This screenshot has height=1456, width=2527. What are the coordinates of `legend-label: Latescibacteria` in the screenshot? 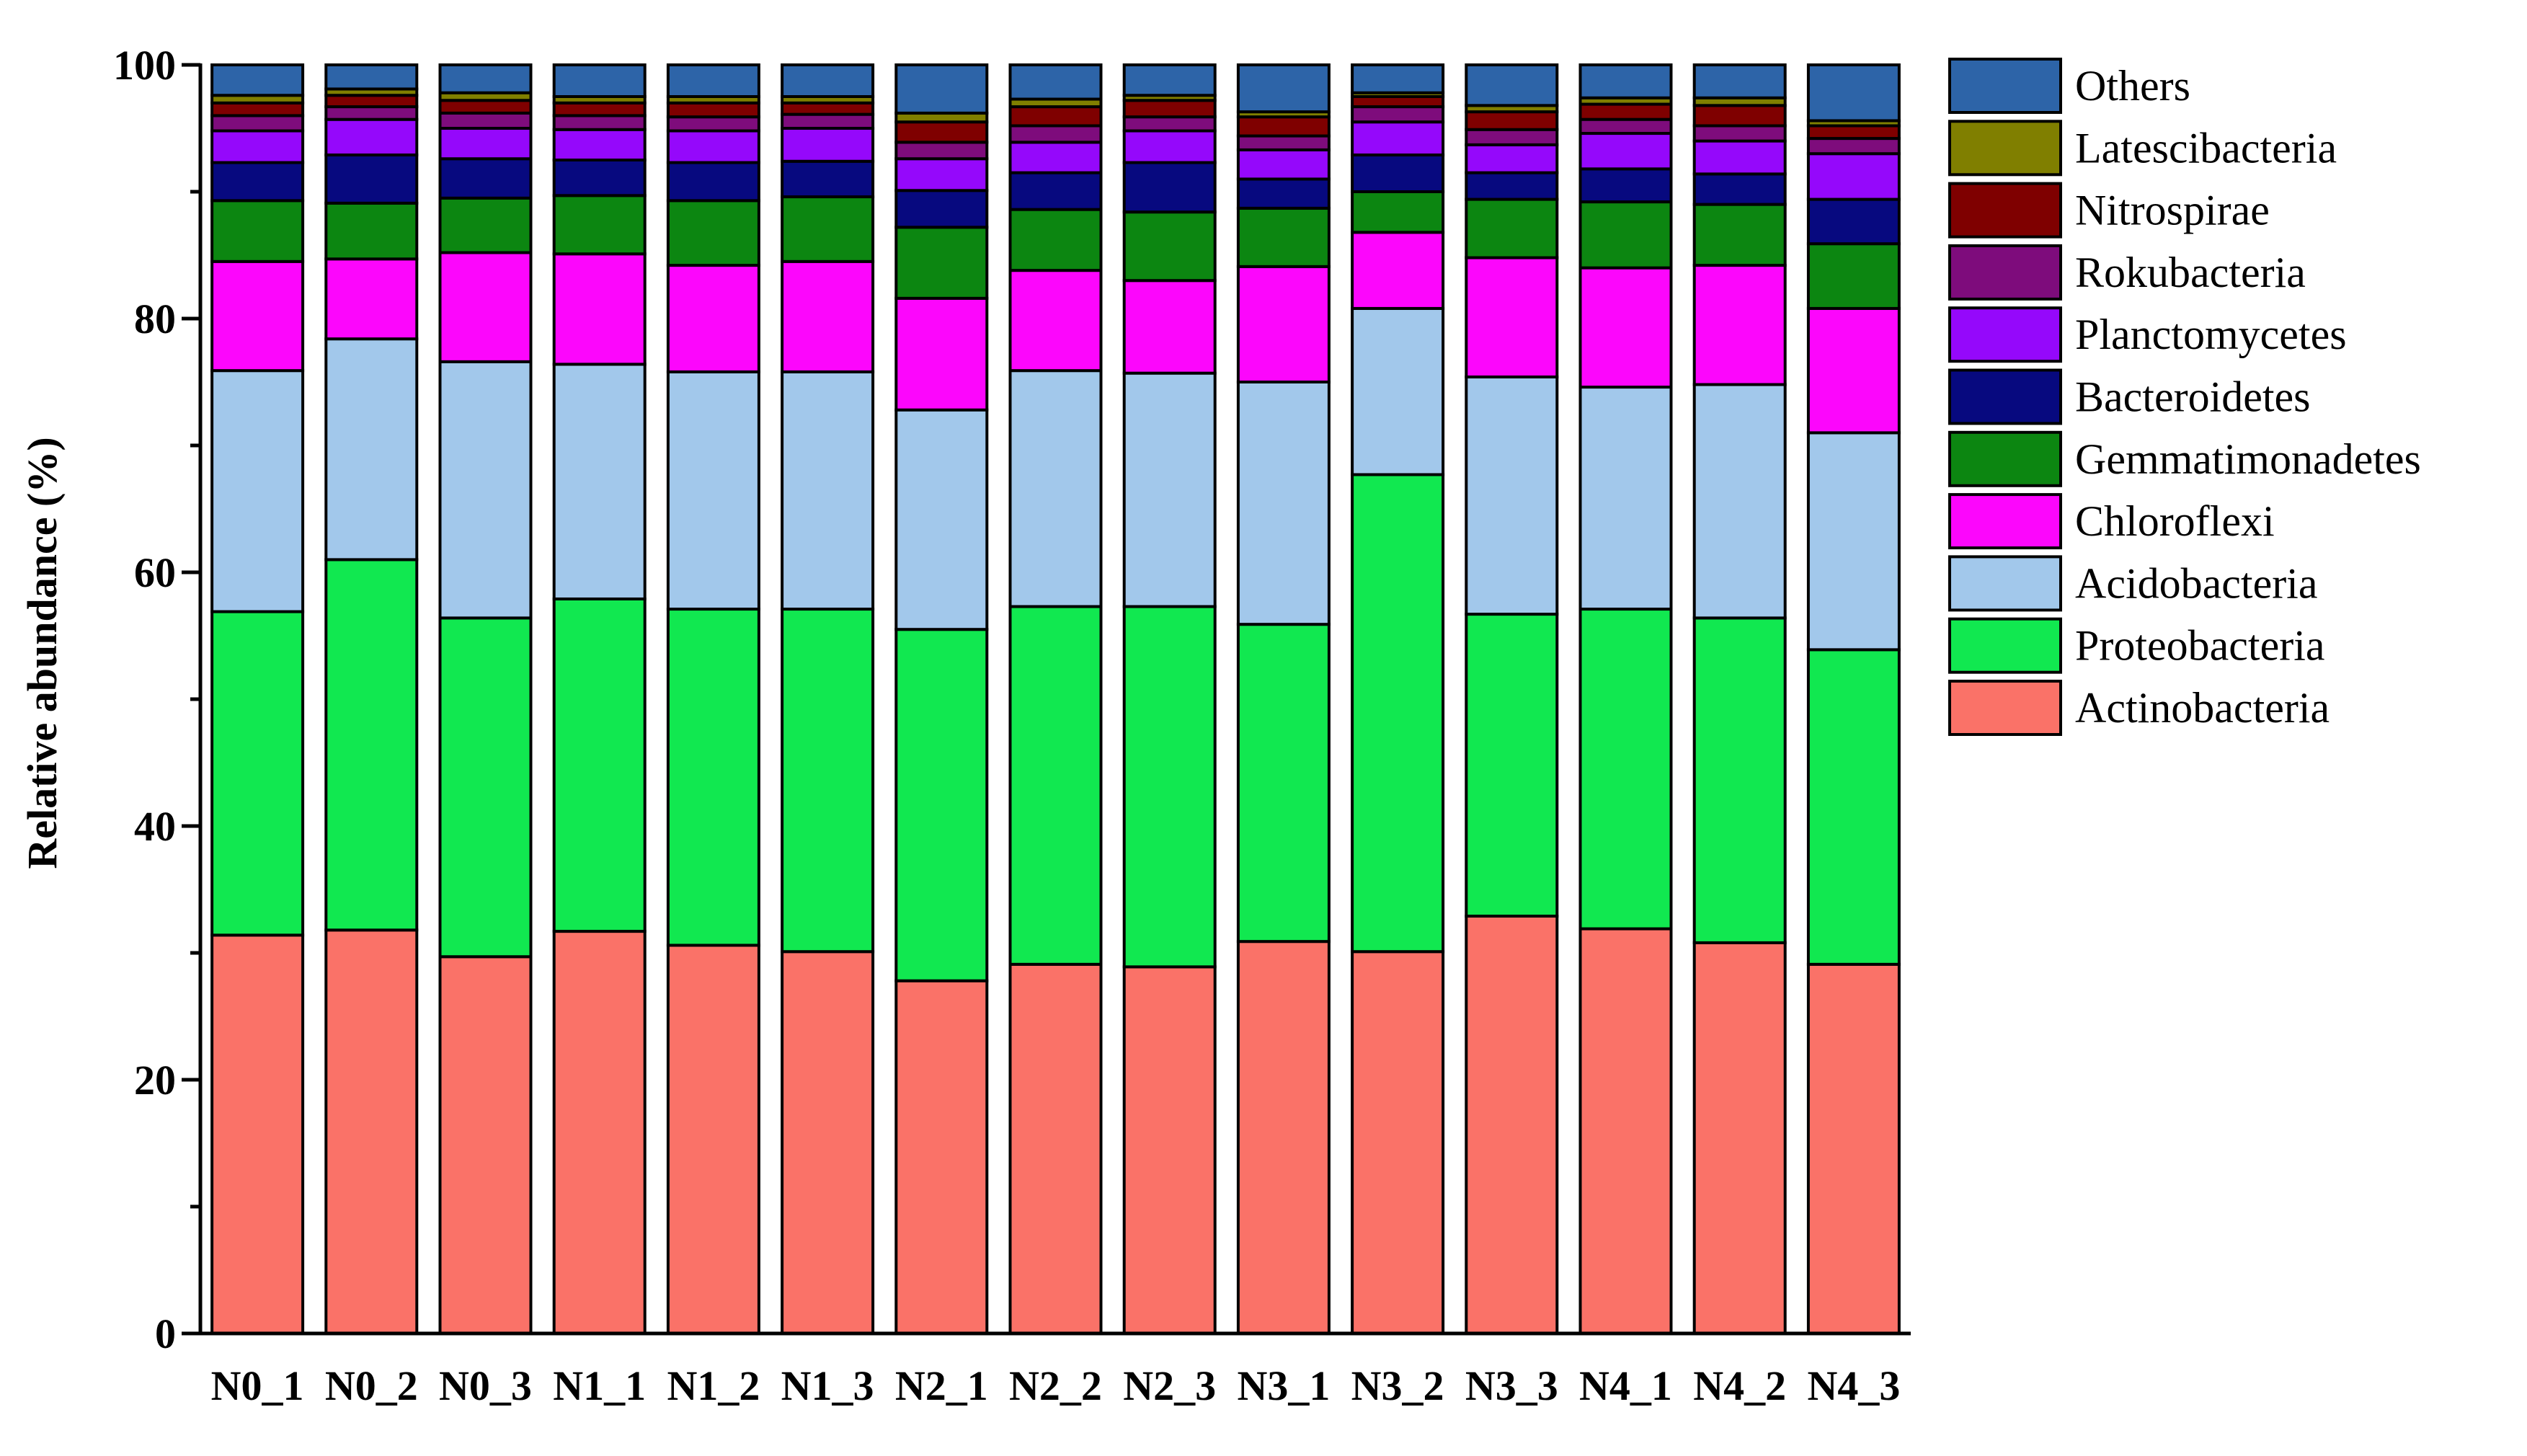 It's located at (2206, 148).